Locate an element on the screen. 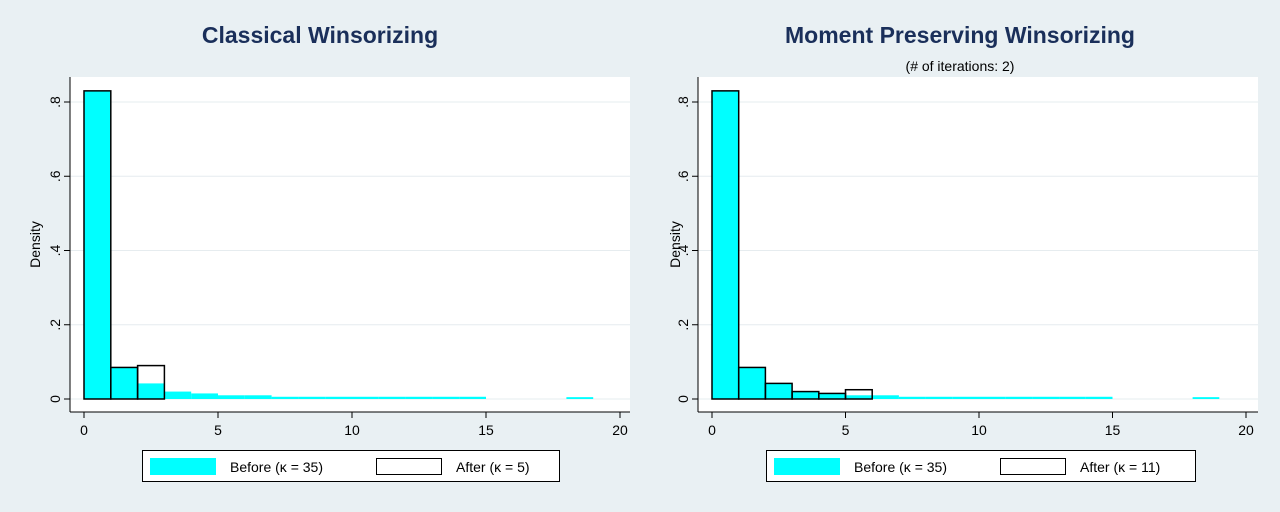 The height and width of the screenshot is (512, 1280). legend-label-after: After (κ = 11) is located at coordinates (1120, 467).